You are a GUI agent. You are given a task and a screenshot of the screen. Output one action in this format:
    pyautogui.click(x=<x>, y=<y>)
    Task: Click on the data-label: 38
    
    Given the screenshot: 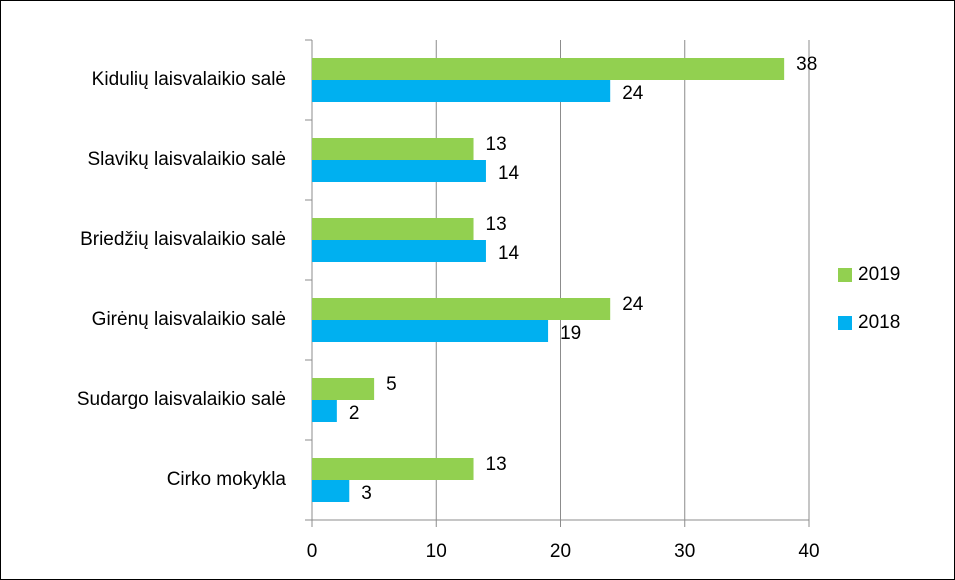 What is the action you would take?
    pyautogui.click(x=806, y=64)
    